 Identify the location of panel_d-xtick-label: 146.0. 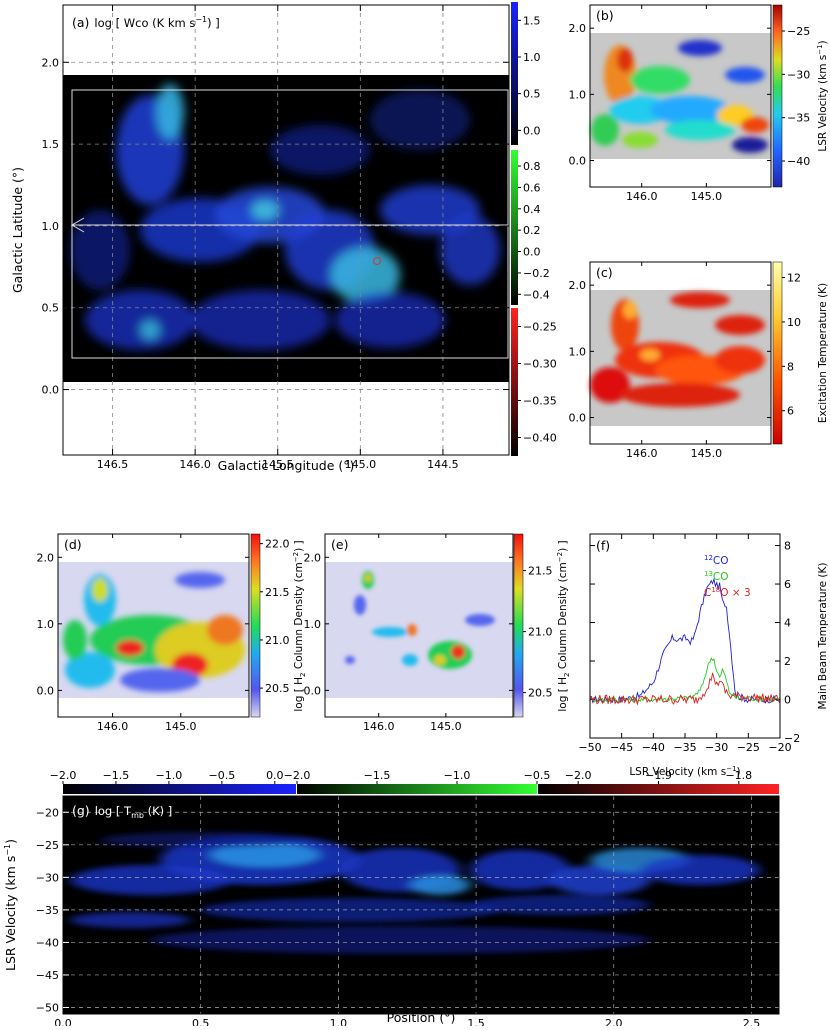
(113, 726).